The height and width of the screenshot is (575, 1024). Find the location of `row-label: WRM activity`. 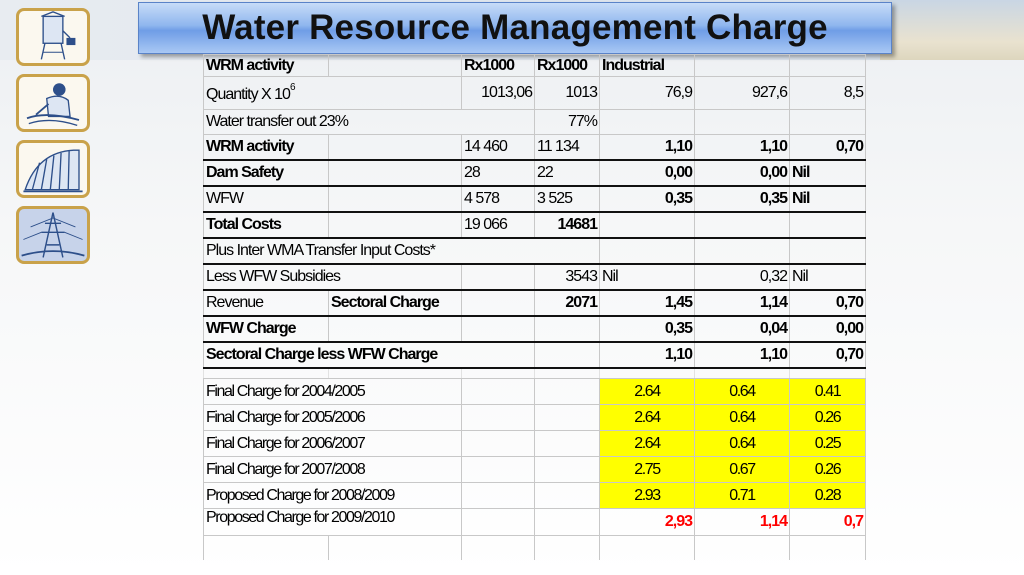

row-label: WRM activity is located at coordinates (266, 147).